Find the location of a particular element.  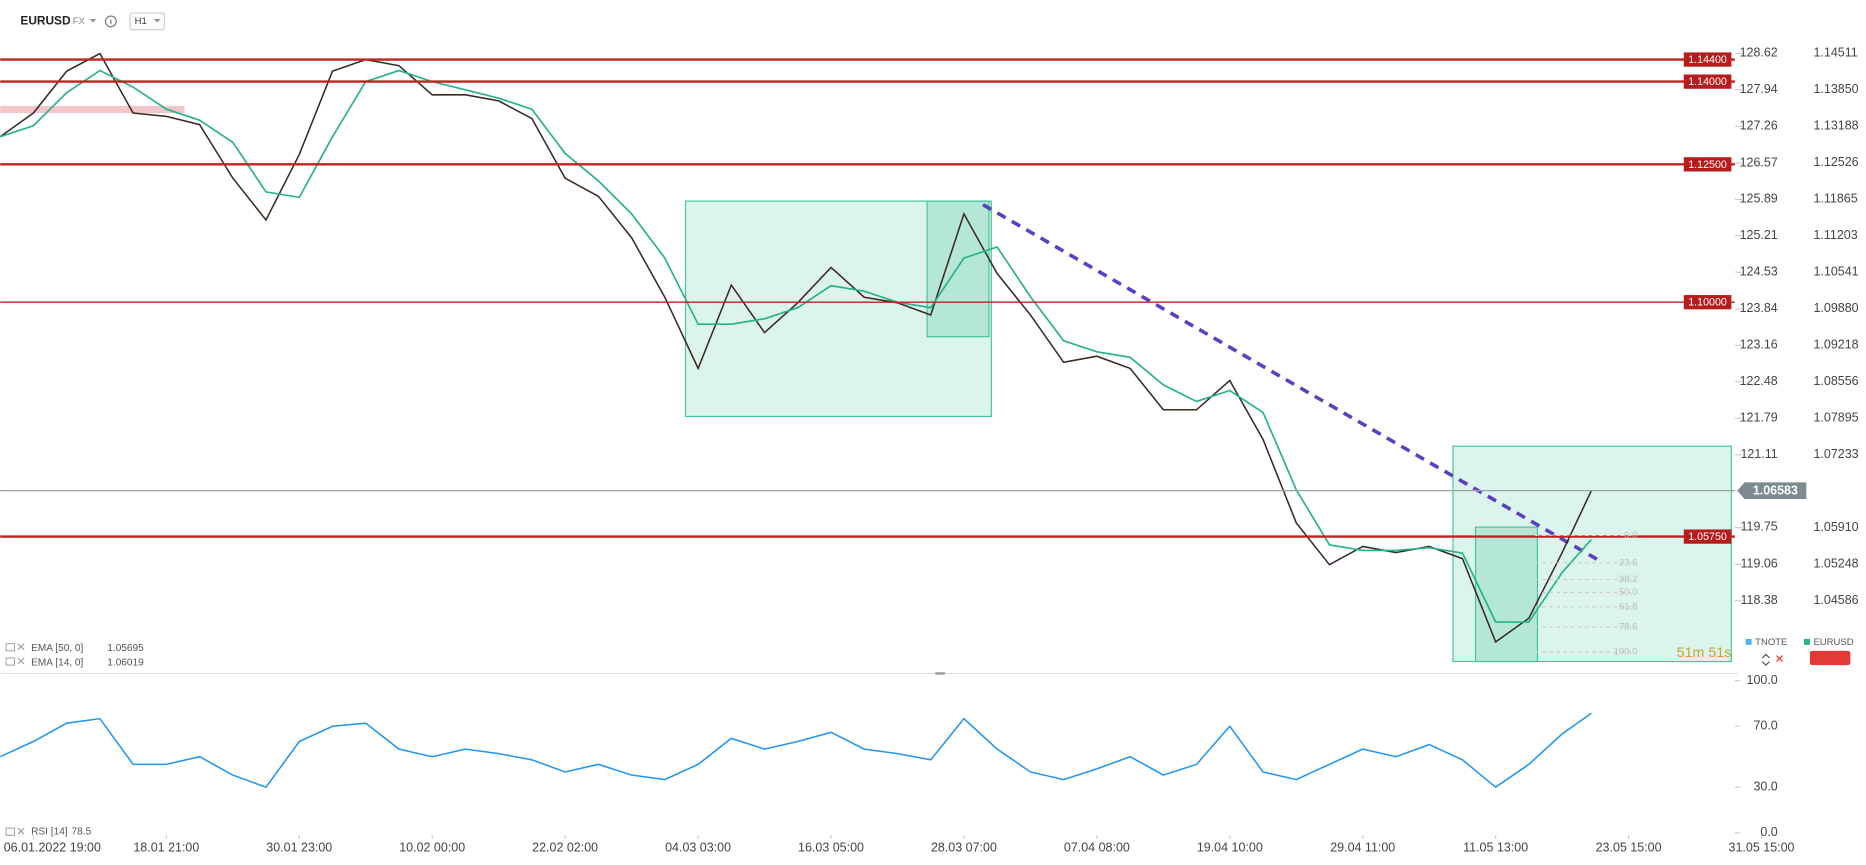

x-tick-label: 10.02 00:00 is located at coordinates (432, 848).